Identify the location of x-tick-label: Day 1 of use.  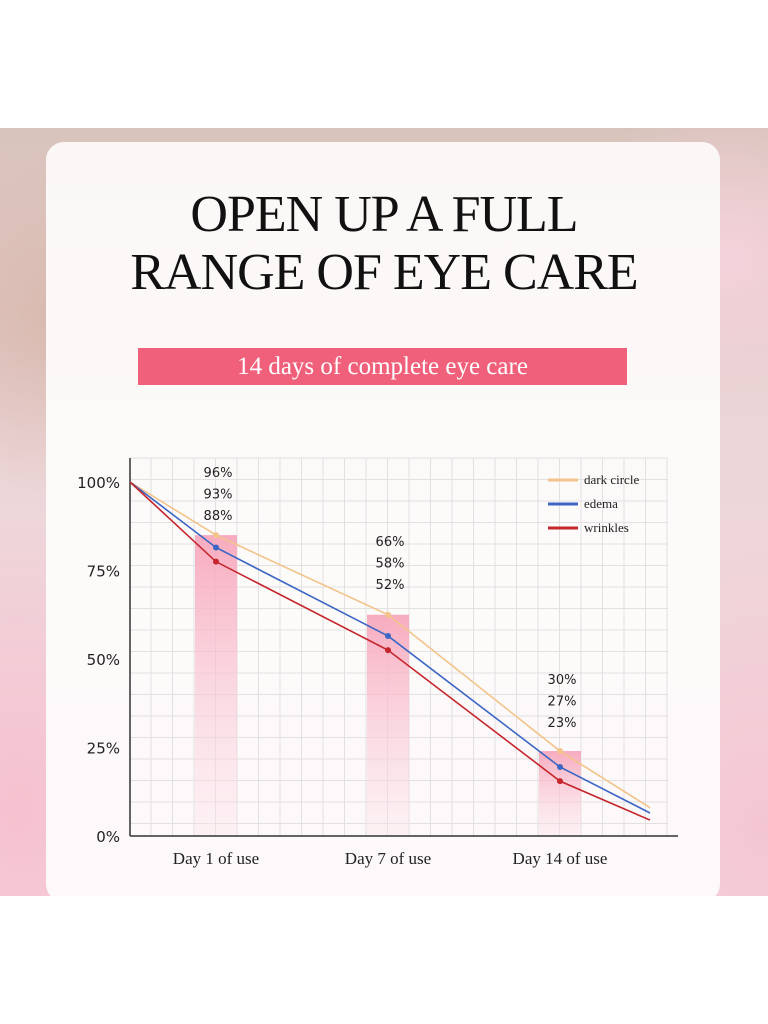
(216, 858).